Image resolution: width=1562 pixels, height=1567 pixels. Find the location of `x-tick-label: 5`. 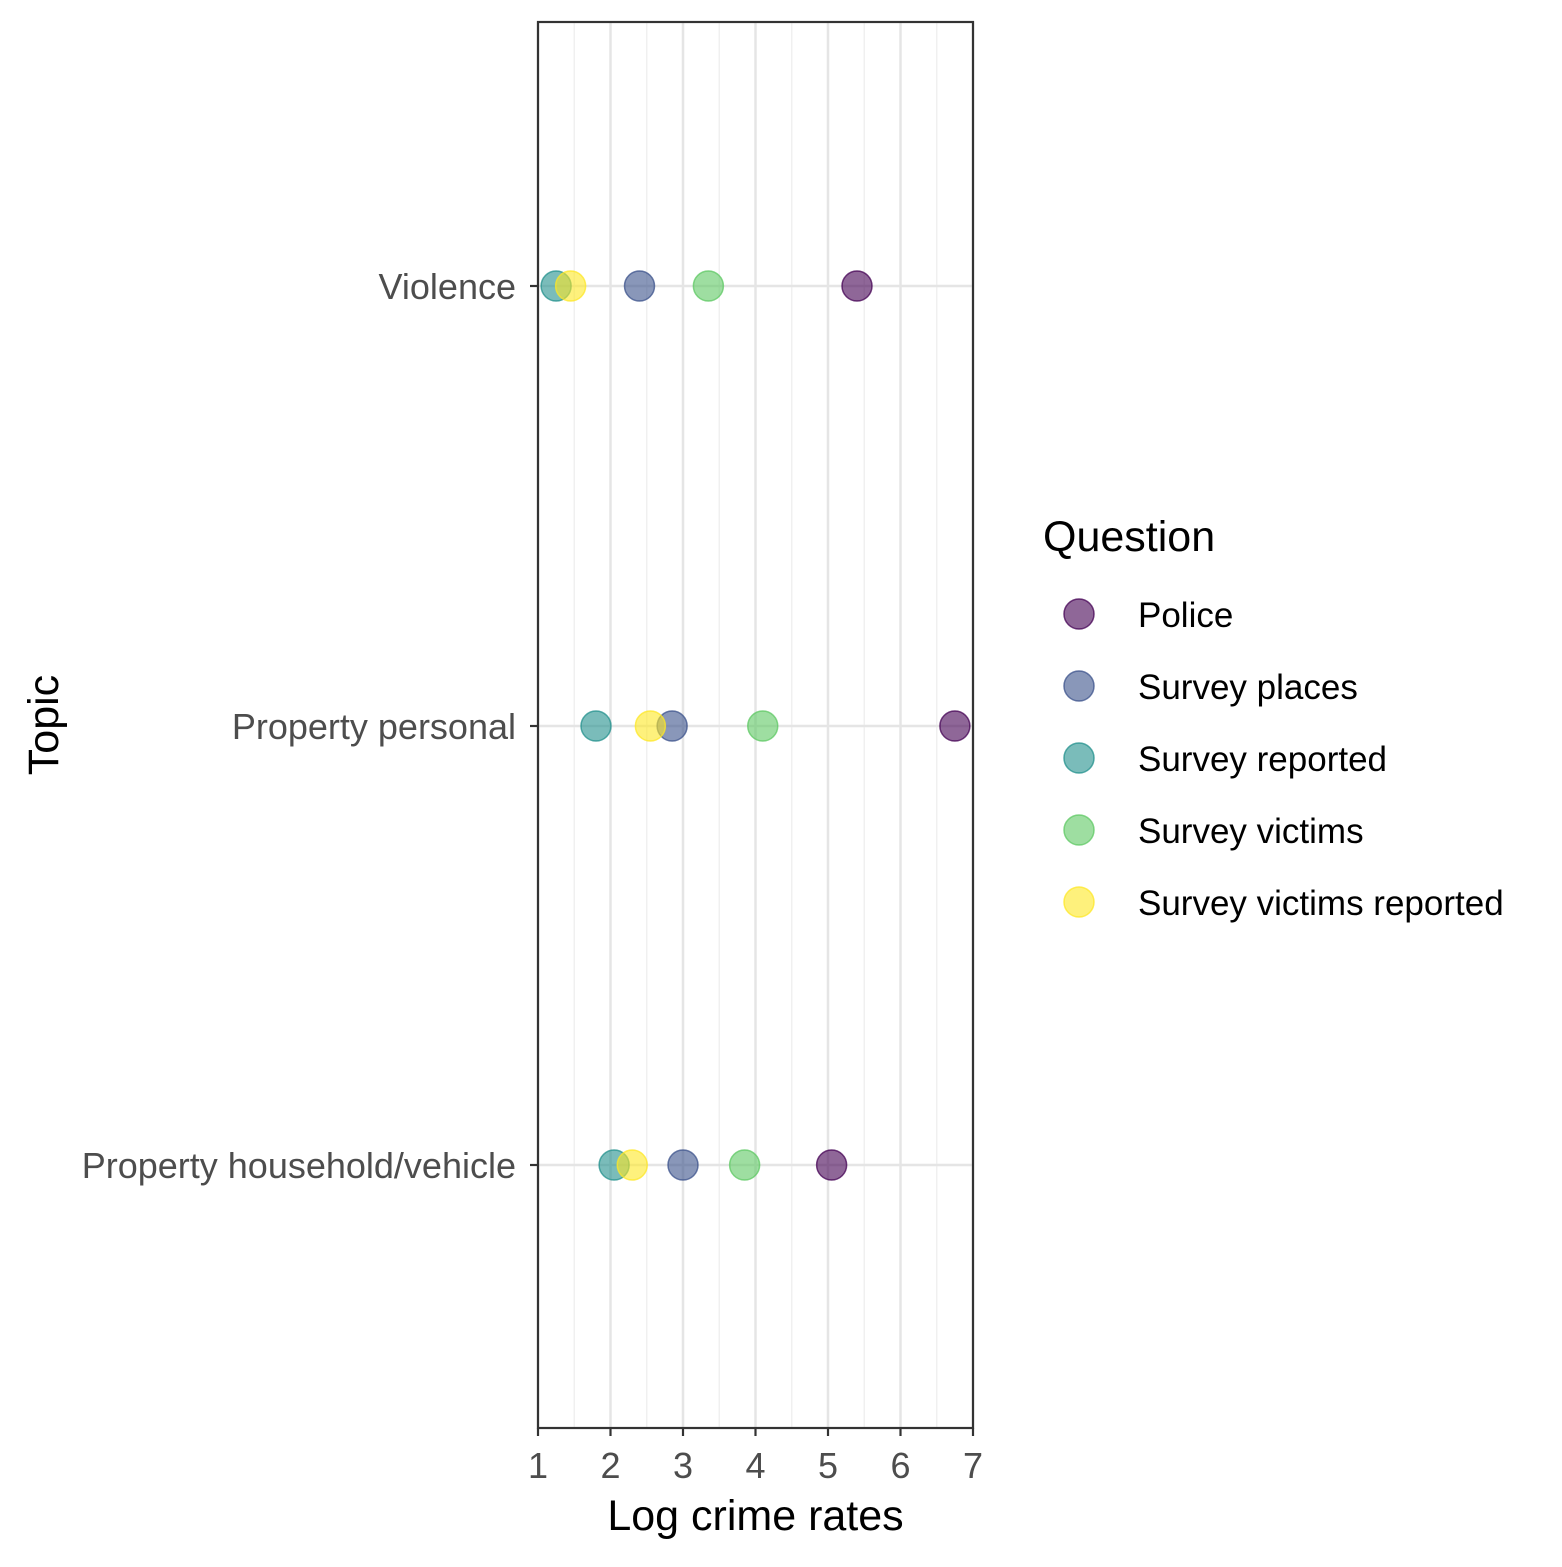

x-tick-label: 5 is located at coordinates (828, 1465).